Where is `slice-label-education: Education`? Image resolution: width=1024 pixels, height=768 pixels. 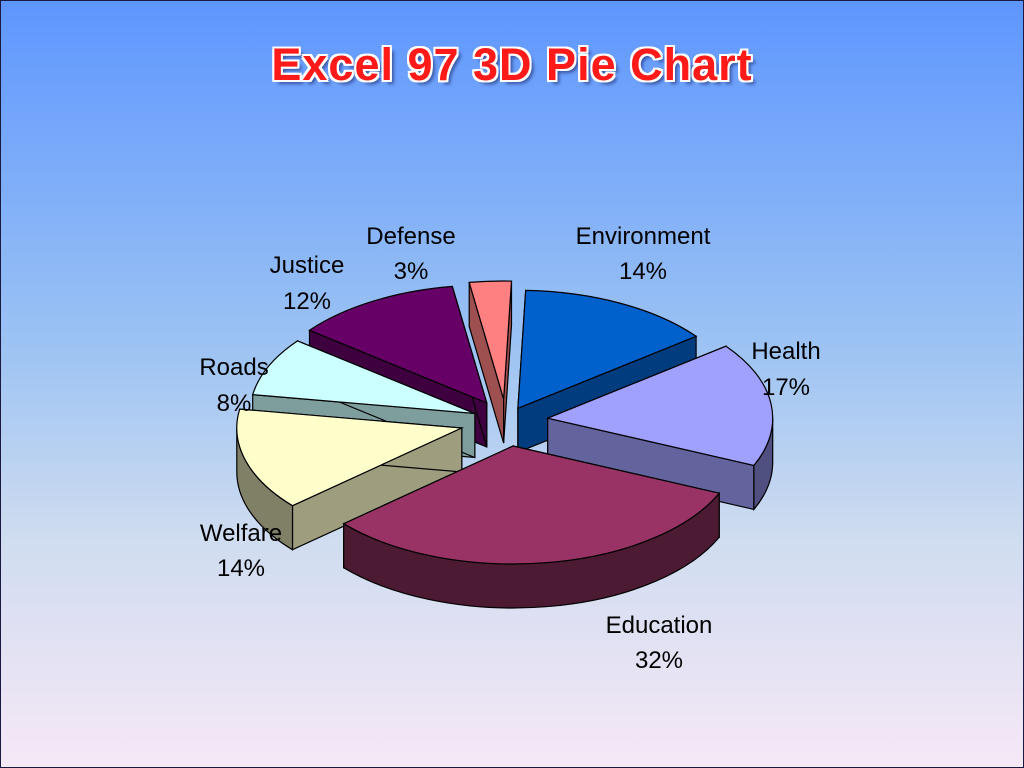 slice-label-education: Education is located at coordinates (659, 625).